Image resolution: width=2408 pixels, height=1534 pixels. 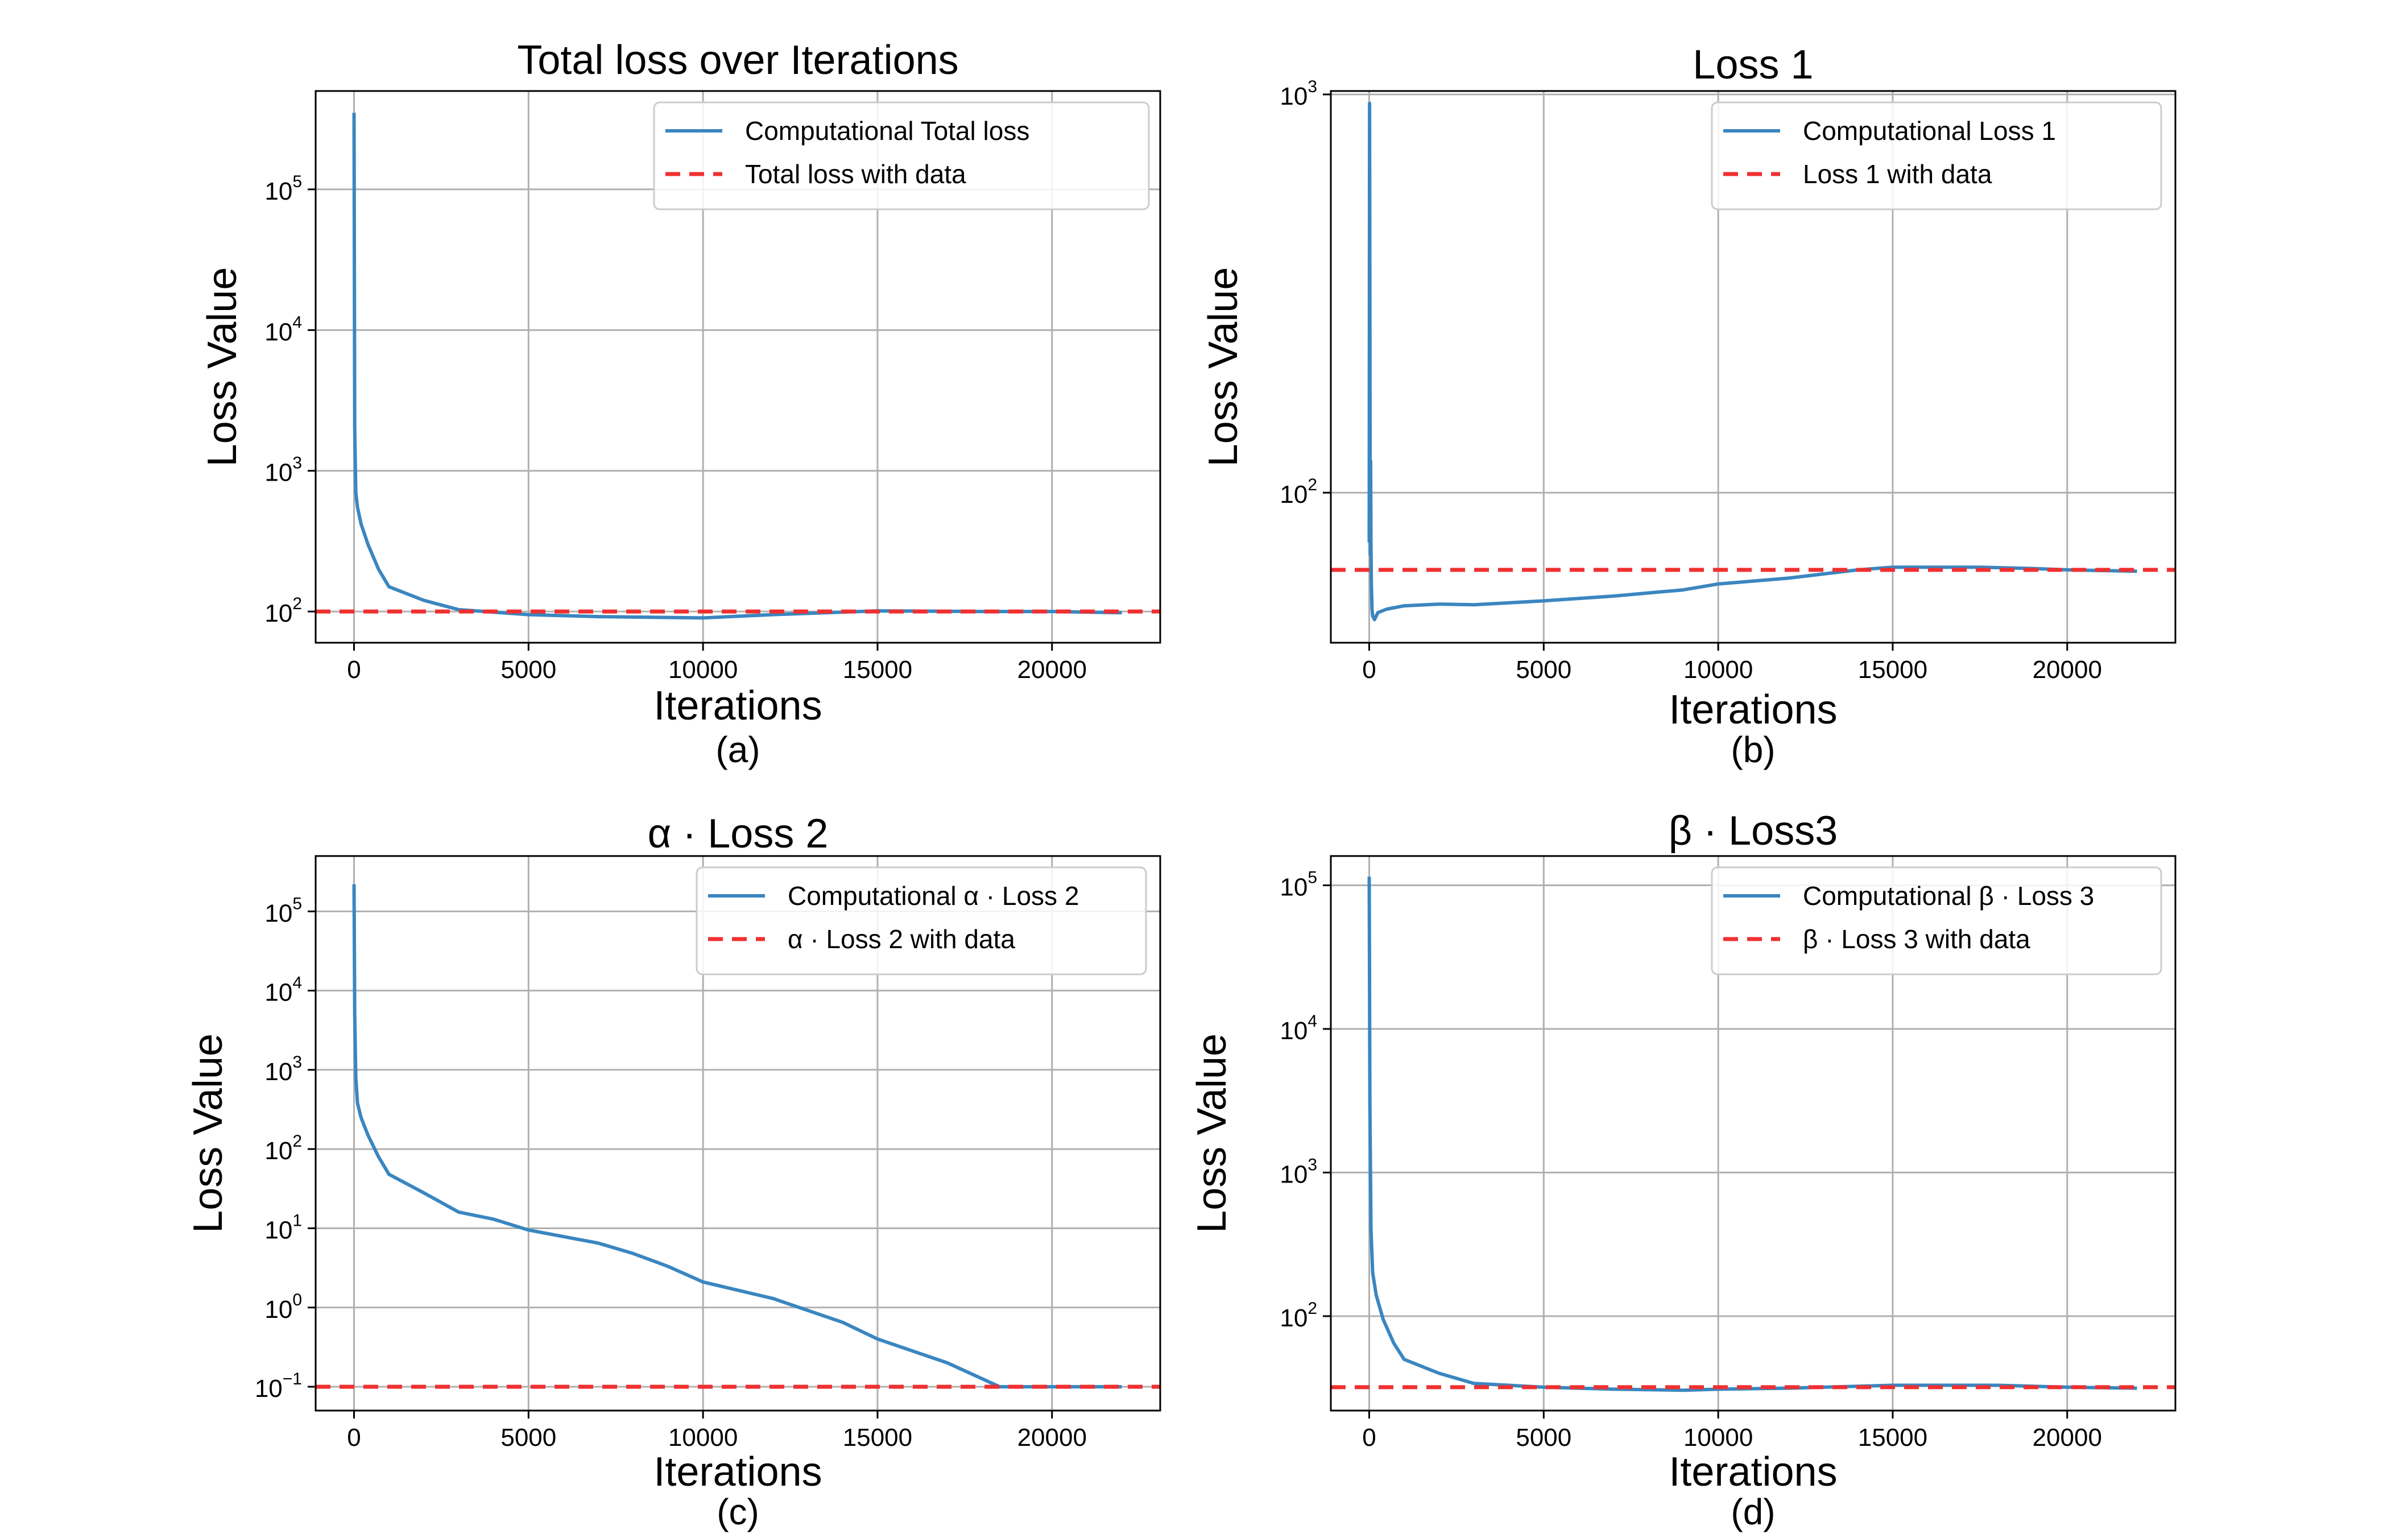 What do you see at coordinates (1753, 1511) in the screenshot?
I see `panel-caption: (d)` at bounding box center [1753, 1511].